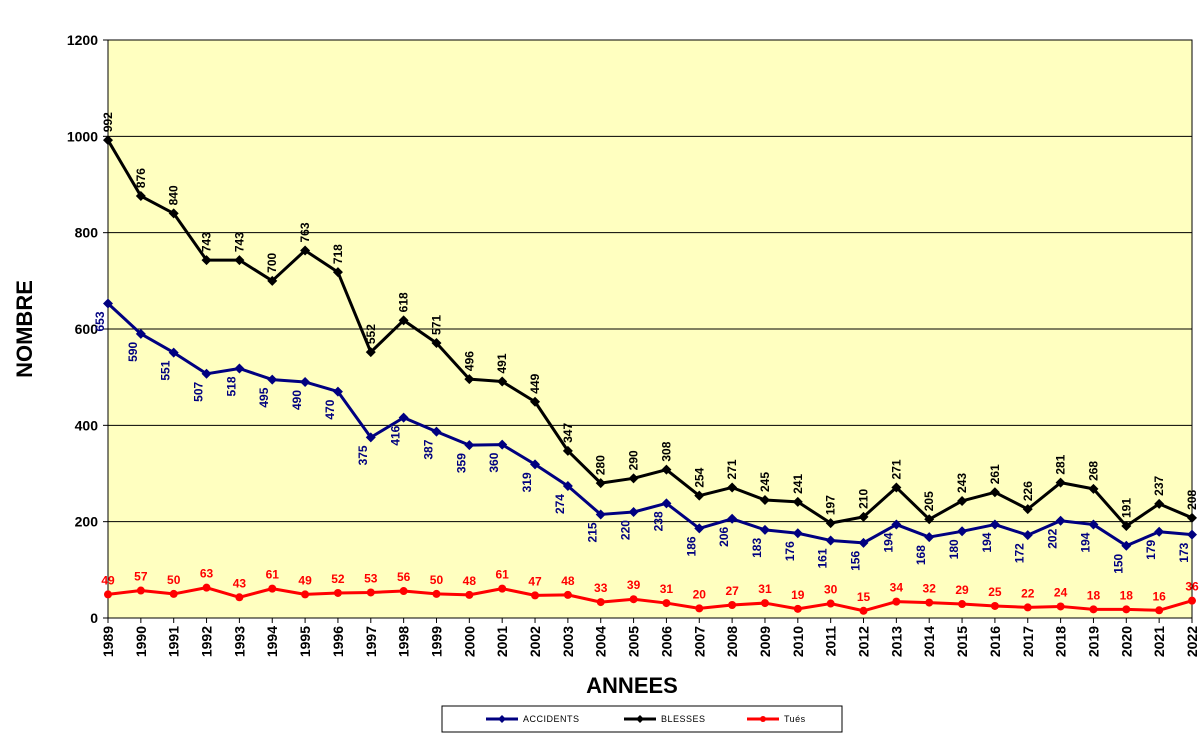  I want to click on data-point-blesses-2020, so click(1126, 526).